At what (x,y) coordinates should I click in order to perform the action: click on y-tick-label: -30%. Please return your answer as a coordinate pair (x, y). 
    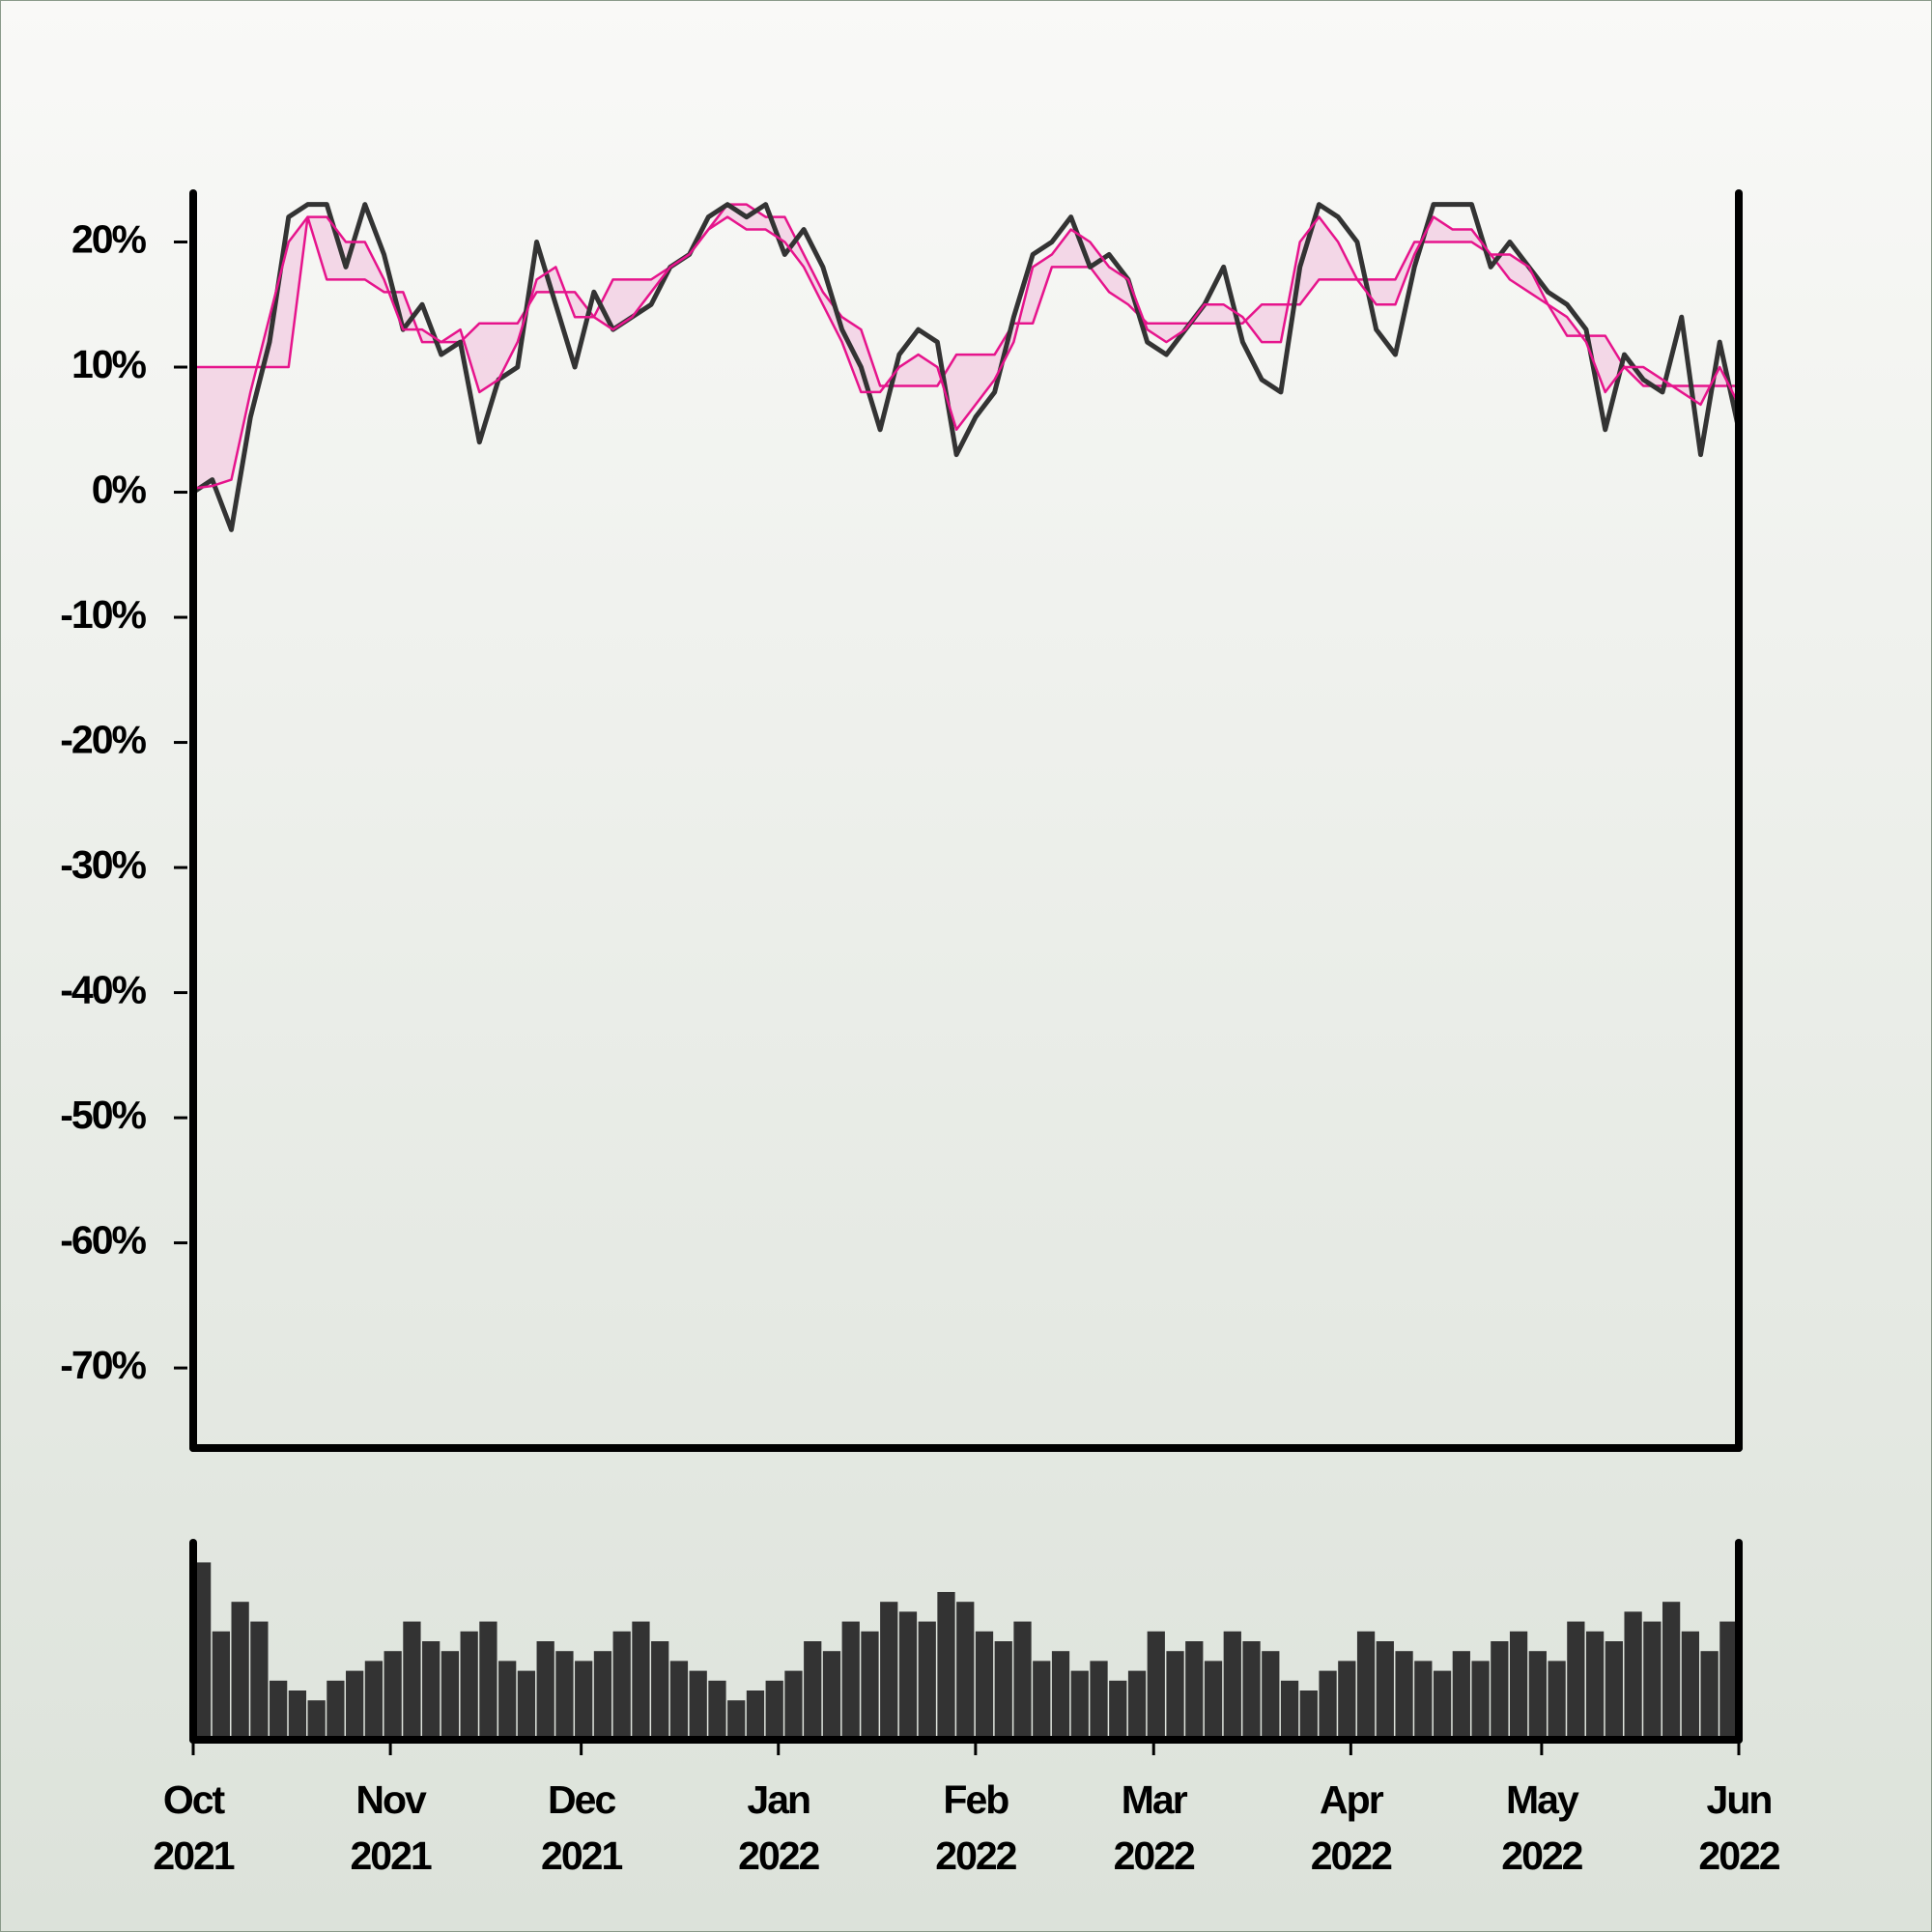
    Looking at the image, I should click on (103, 864).